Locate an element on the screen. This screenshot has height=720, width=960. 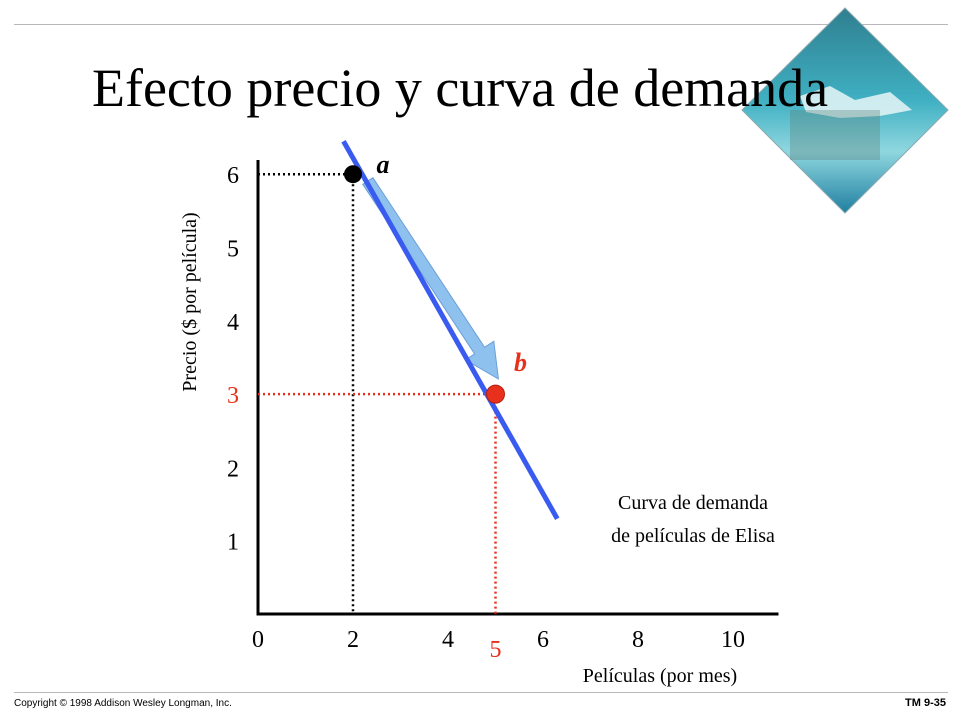
x-tick-6: 6 is located at coordinates (543, 640).